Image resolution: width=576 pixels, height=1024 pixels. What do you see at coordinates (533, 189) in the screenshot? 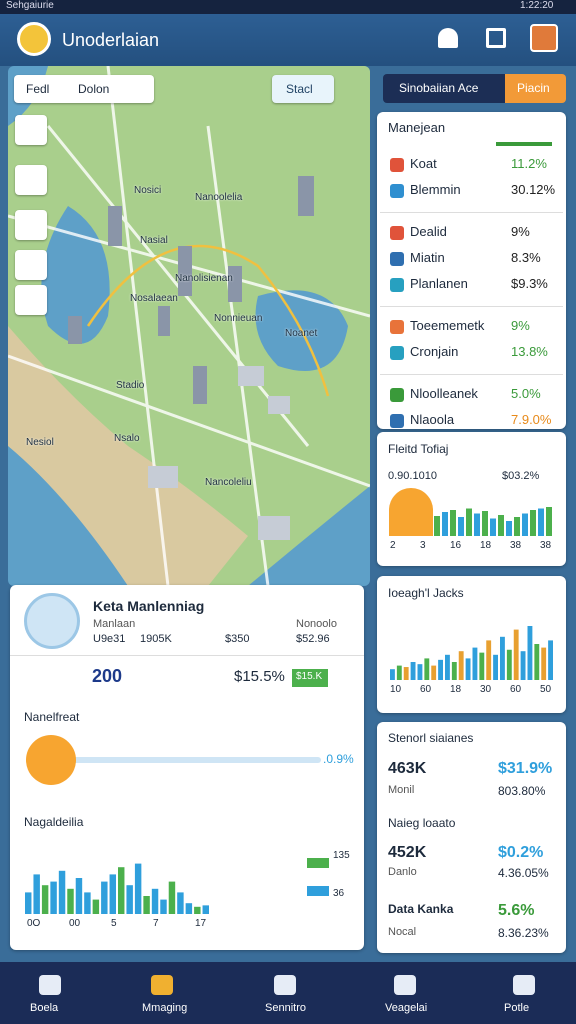
I see `row-value: 30.12%` at bounding box center [533, 189].